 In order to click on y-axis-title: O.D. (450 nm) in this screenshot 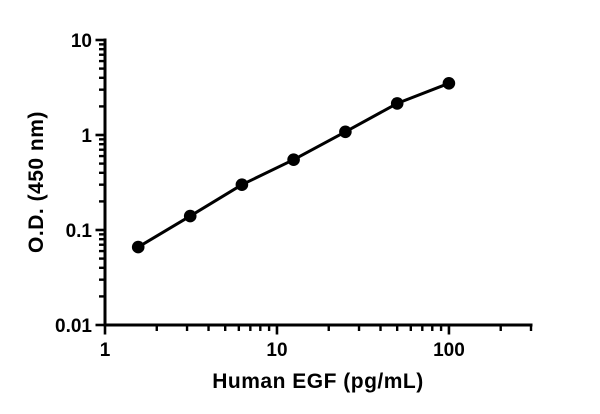, I will do `click(36, 182)`.